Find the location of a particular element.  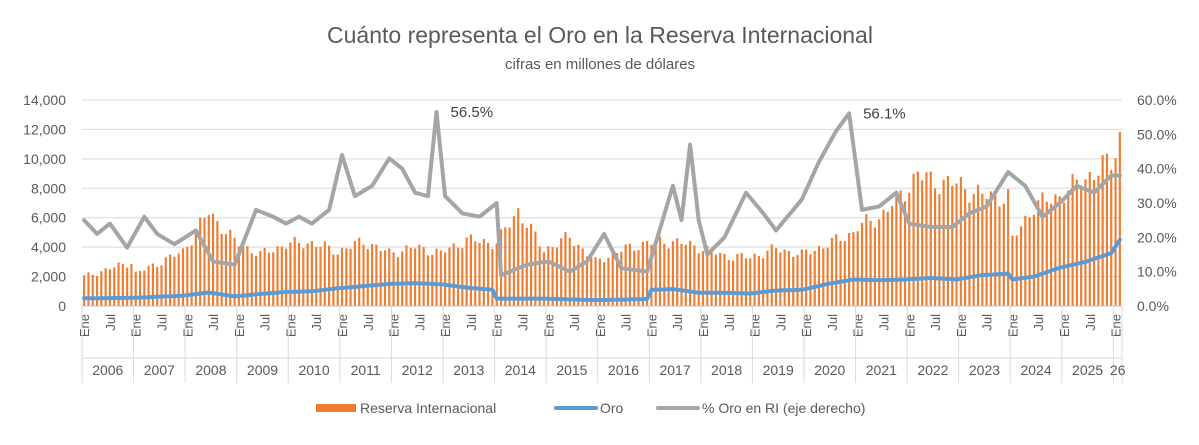

y-right-tick-label: 20.0% is located at coordinates (1157, 237).